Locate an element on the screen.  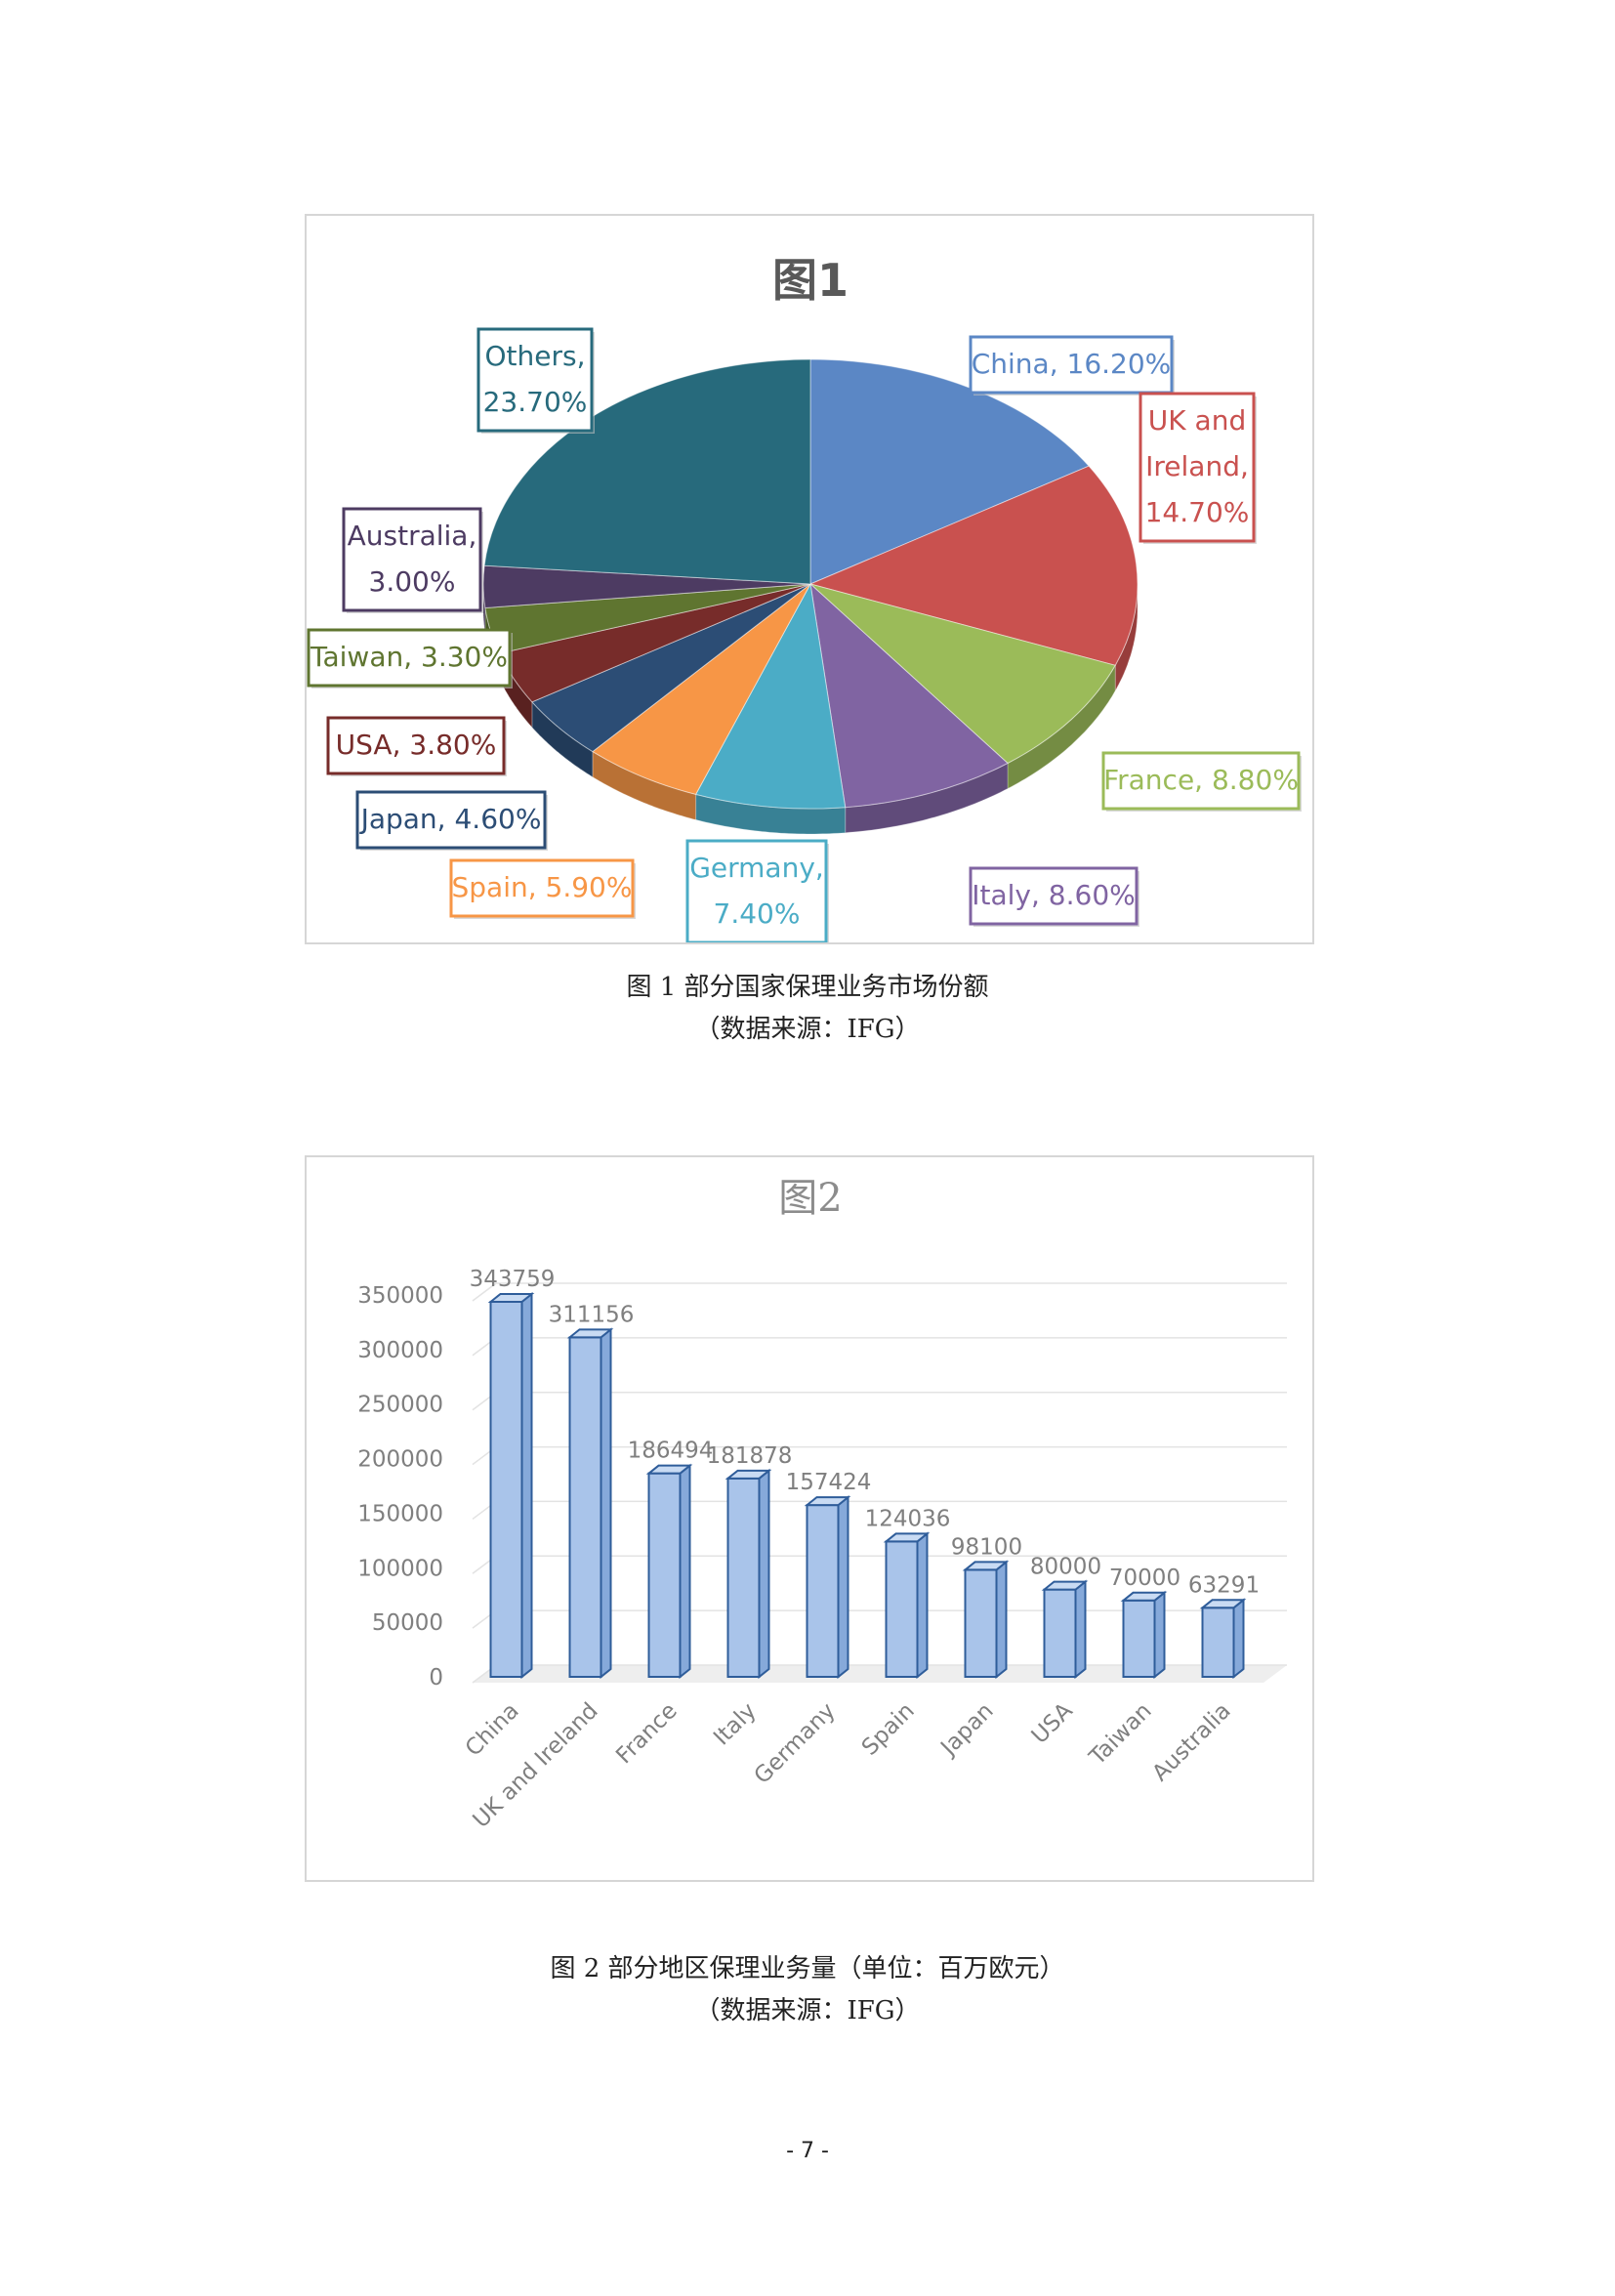
pie-label-text: Spain, 5.90% is located at coordinates (543, 887).